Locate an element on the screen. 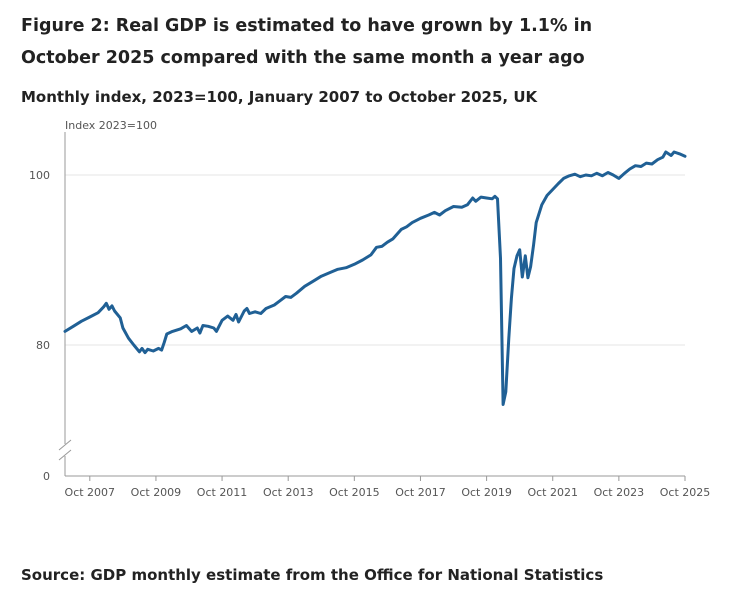  y-tick-label: 0 is located at coordinates (46, 476).